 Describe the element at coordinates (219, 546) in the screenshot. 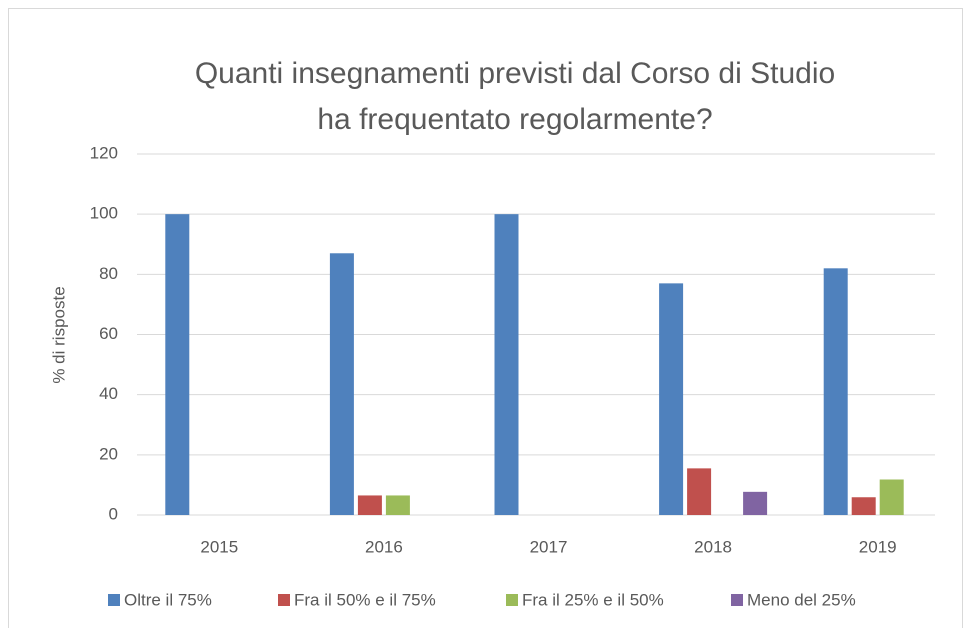

I see `x-tick-label: 2015` at that location.